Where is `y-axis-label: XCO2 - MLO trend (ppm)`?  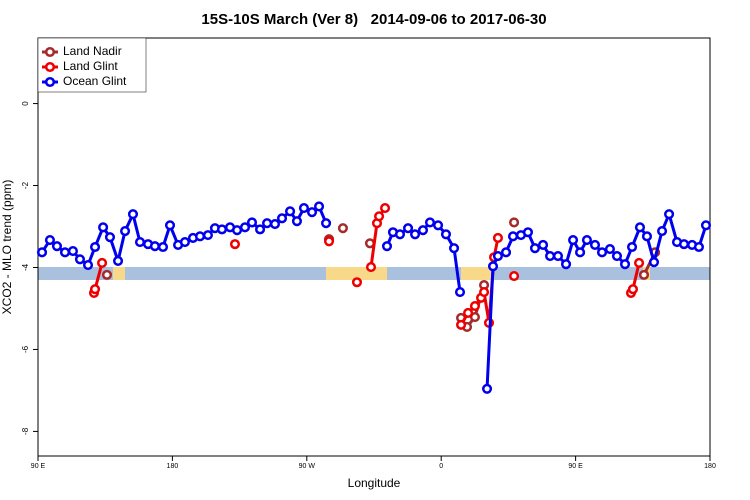
y-axis-label: XCO2 - MLO trend (ppm) is located at coordinates (7, 247).